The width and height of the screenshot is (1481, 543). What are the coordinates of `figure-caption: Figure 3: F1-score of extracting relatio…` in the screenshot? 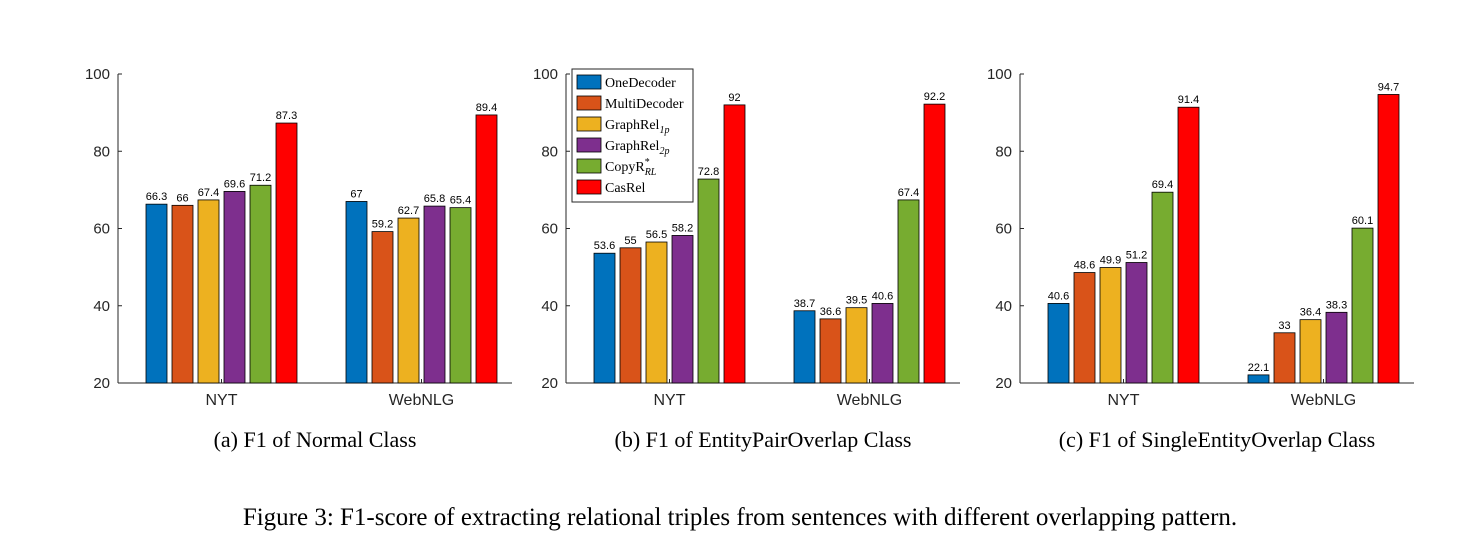 It's located at (740, 517).